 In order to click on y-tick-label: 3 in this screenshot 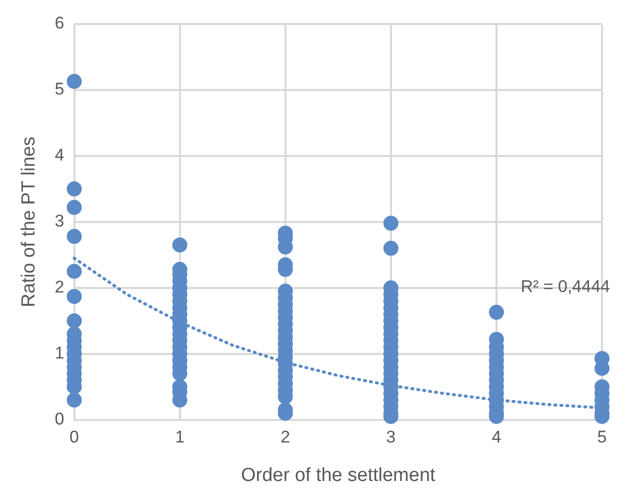, I will do `click(59, 221)`.